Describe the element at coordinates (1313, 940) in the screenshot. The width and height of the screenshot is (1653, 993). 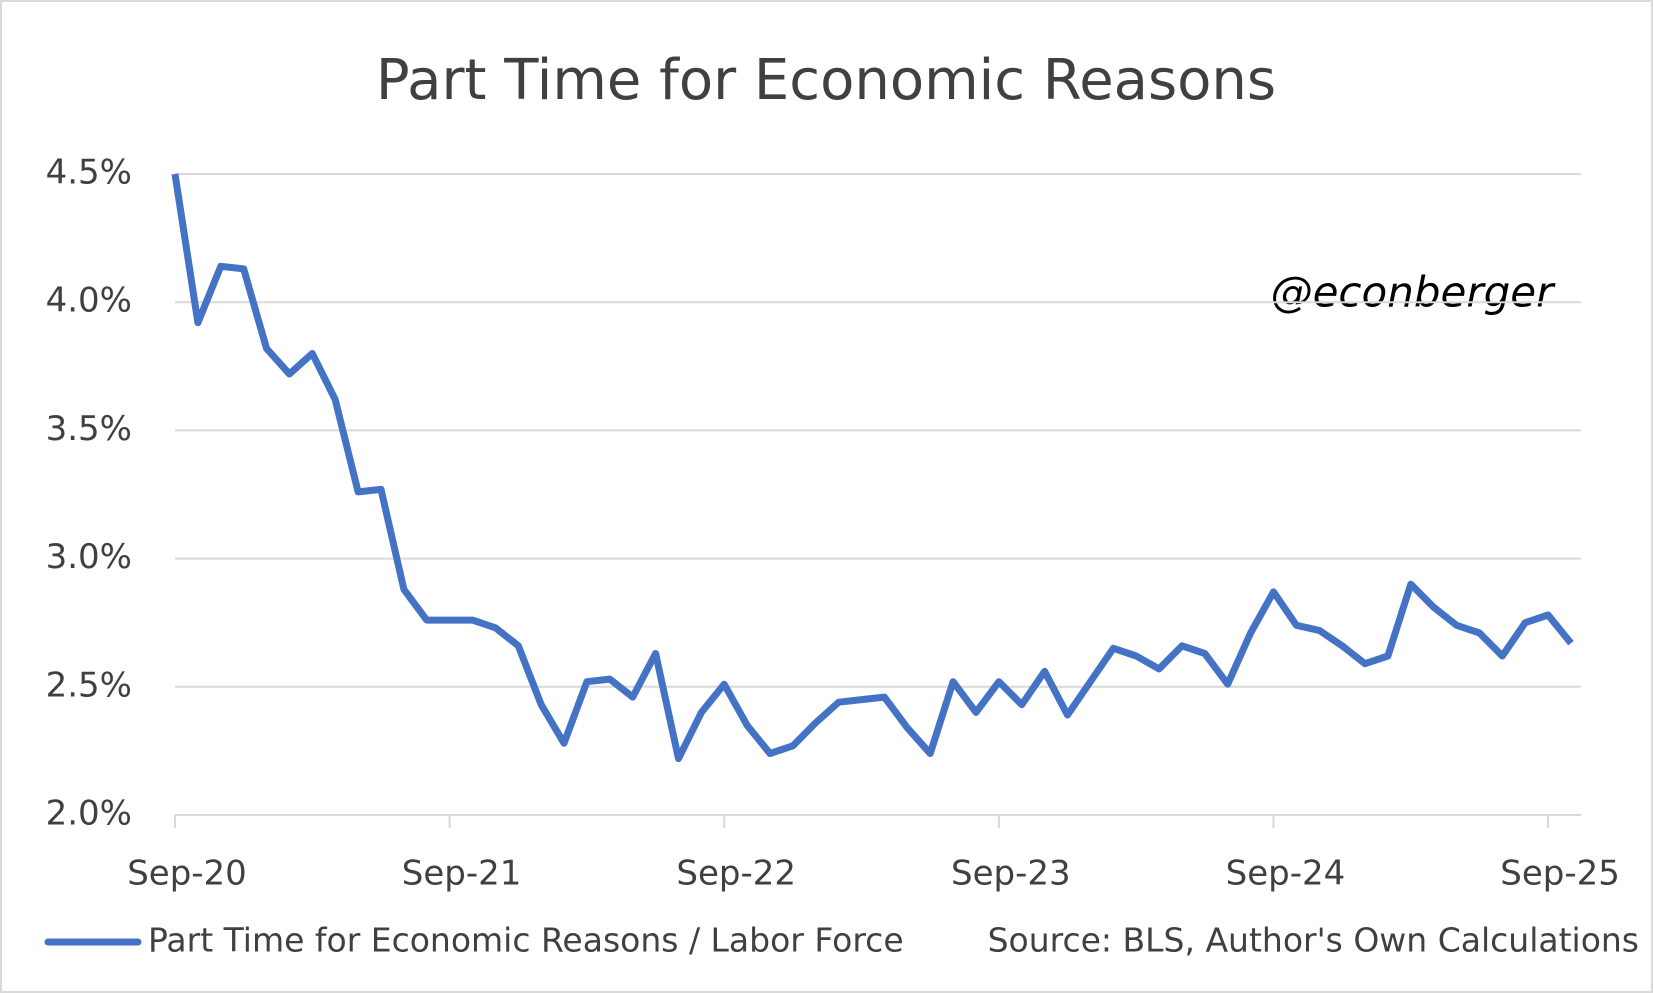
I see `source-note: Source: BLS, Author's Own Calculations` at that location.